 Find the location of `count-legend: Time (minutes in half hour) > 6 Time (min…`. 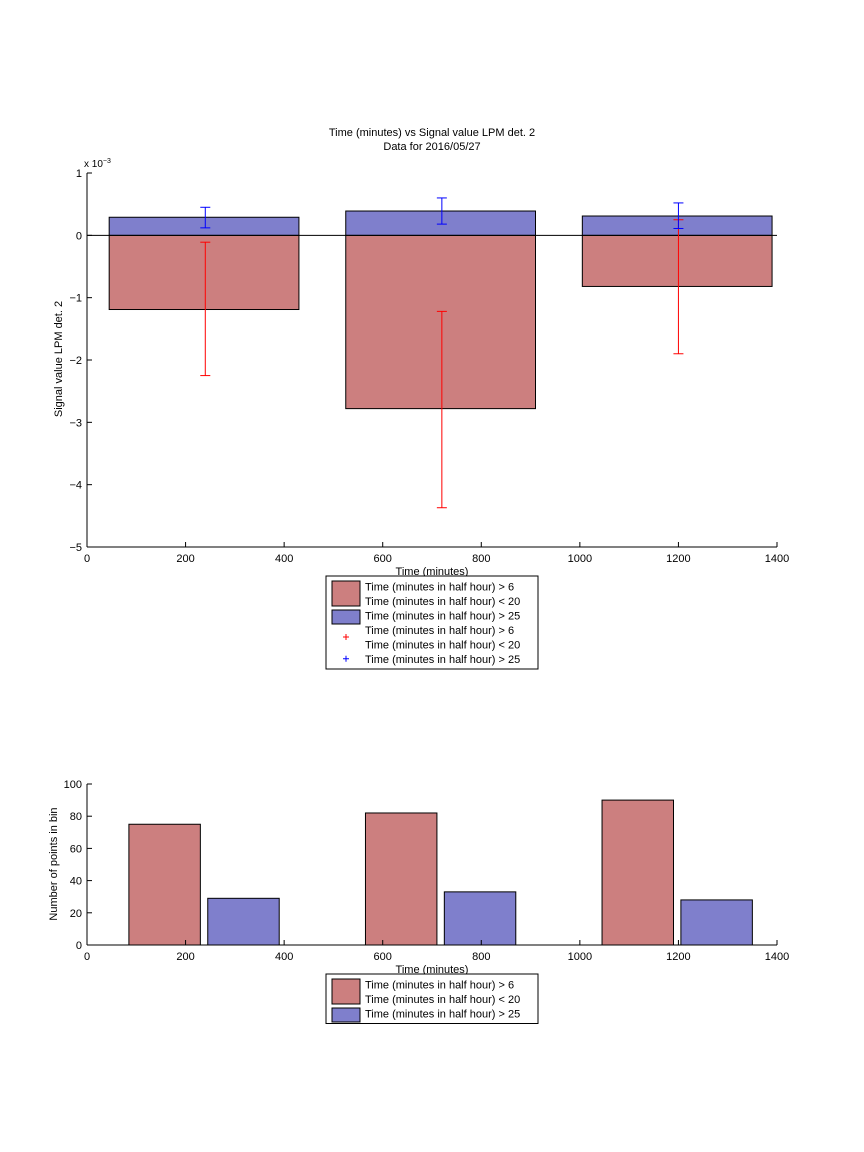

count-legend: Time (minutes in half hour) > 6 Time (min… is located at coordinates (432, 998).